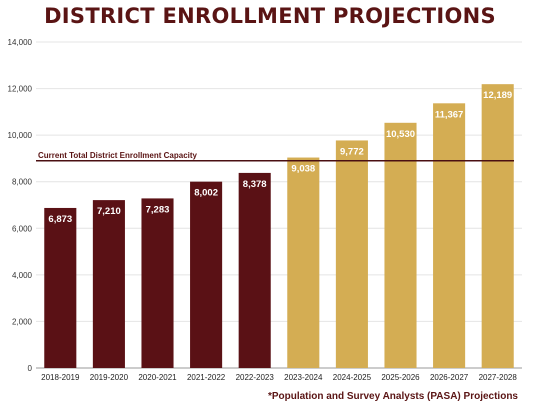 The height and width of the screenshot is (407, 540). Describe the element at coordinates (22, 321) in the screenshot. I see `y-tick-label: 2,000` at that location.